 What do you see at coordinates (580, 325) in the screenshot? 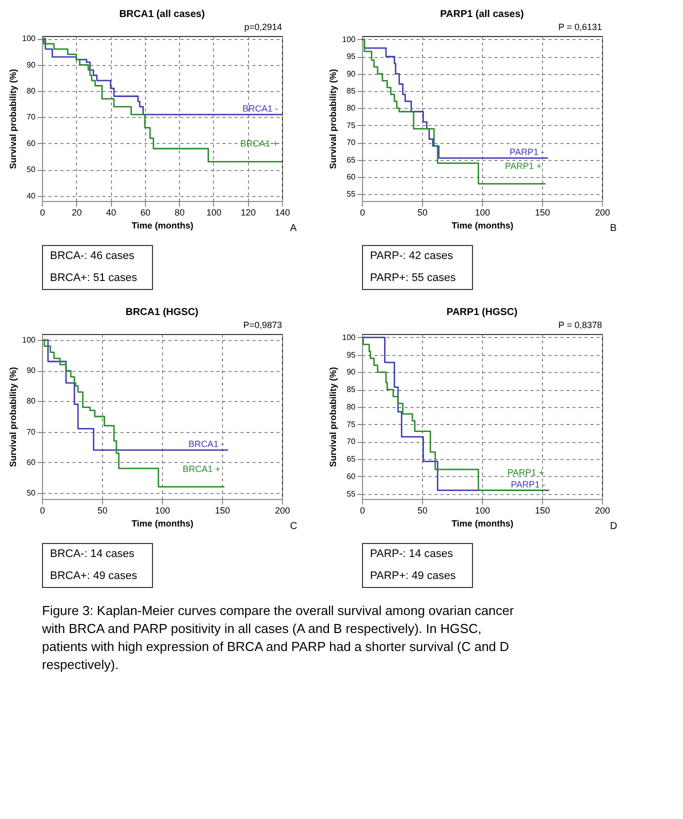
I see `text: P = 0,8378` at bounding box center [580, 325].